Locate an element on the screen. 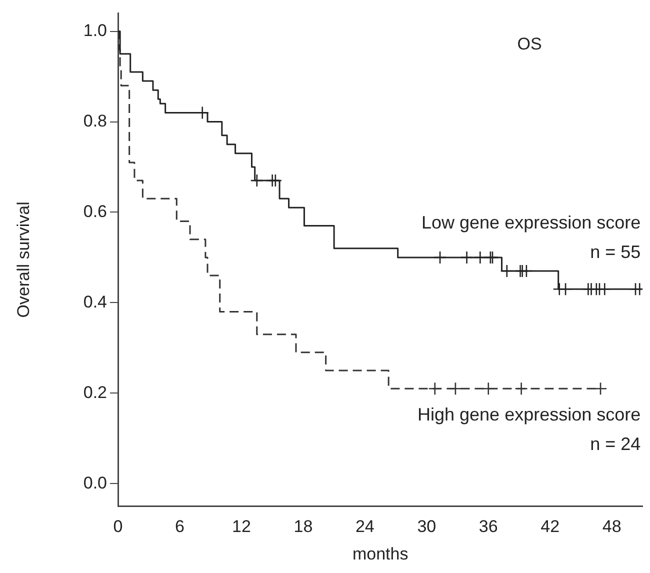  x-tick-label: 18 is located at coordinates (303, 526).